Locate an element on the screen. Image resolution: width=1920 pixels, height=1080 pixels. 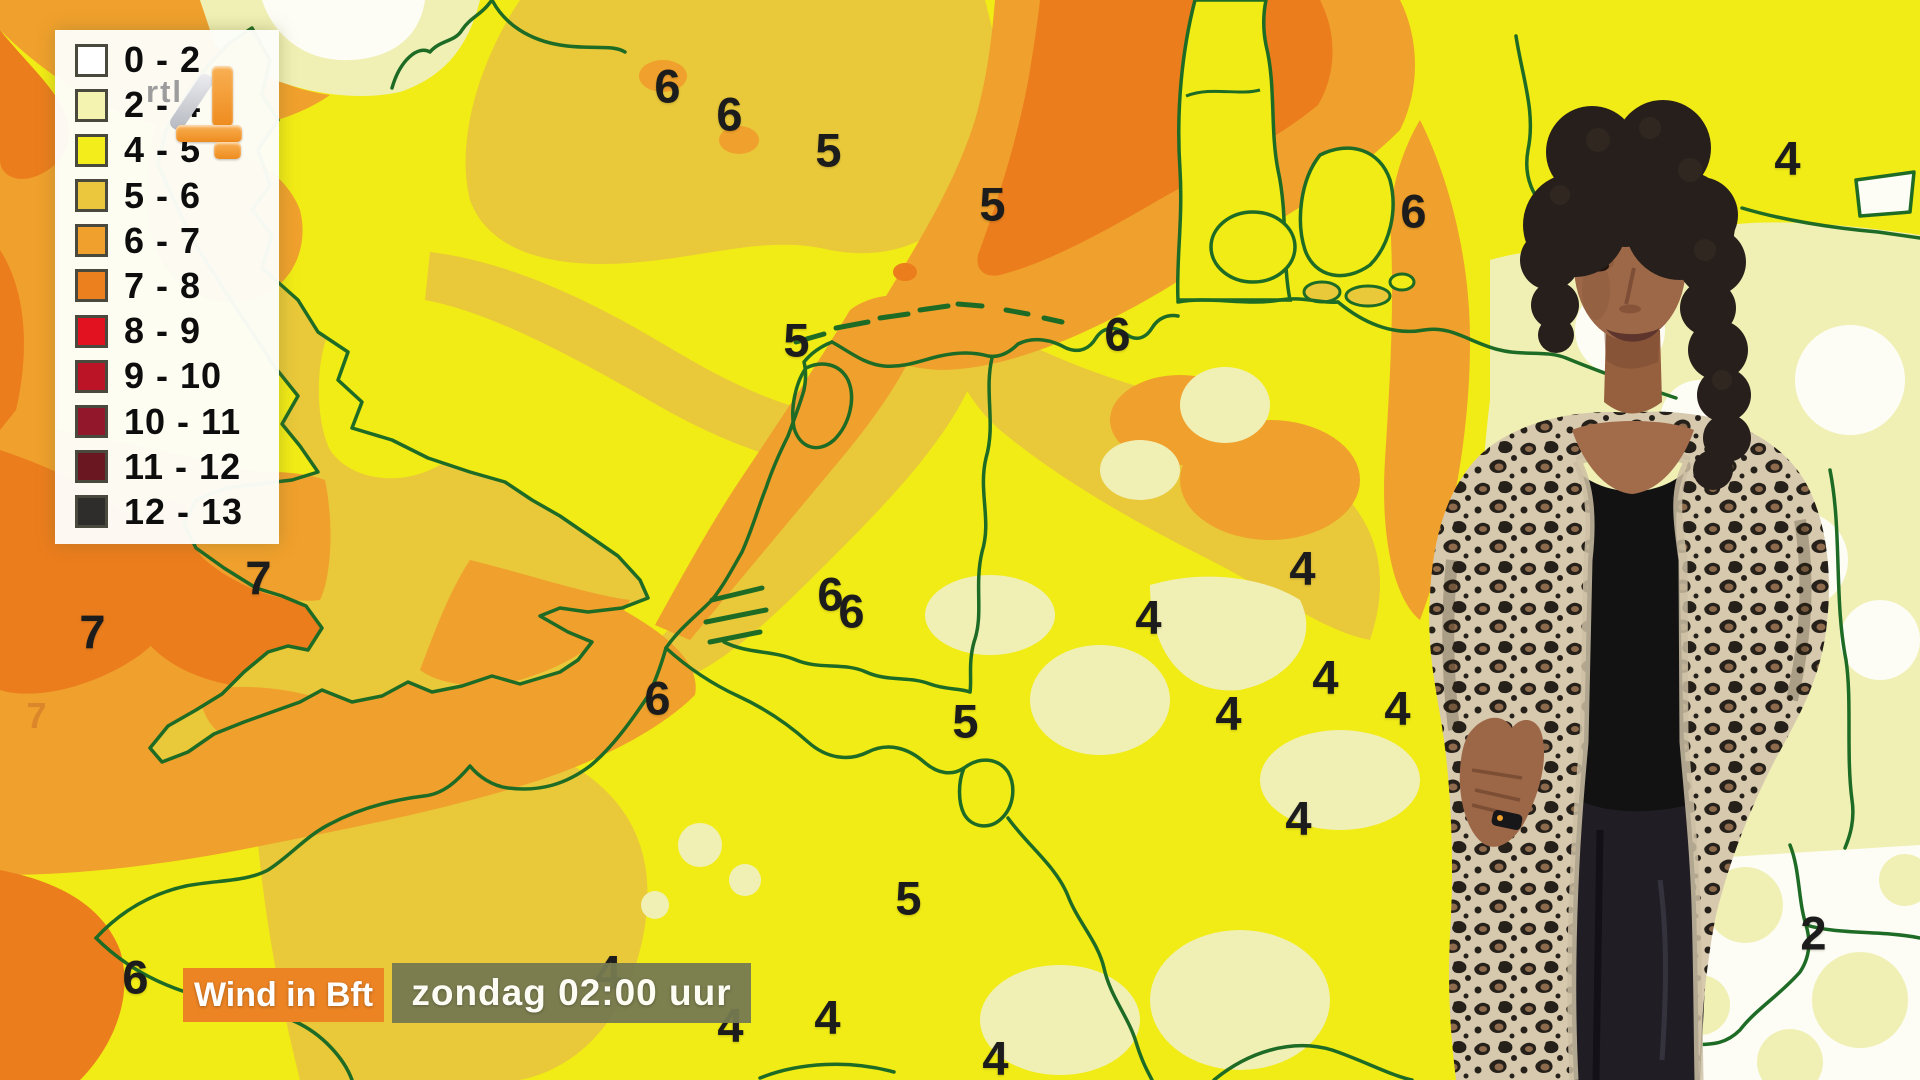
legend-range-label: 8 - 9 is located at coordinates (163, 331).